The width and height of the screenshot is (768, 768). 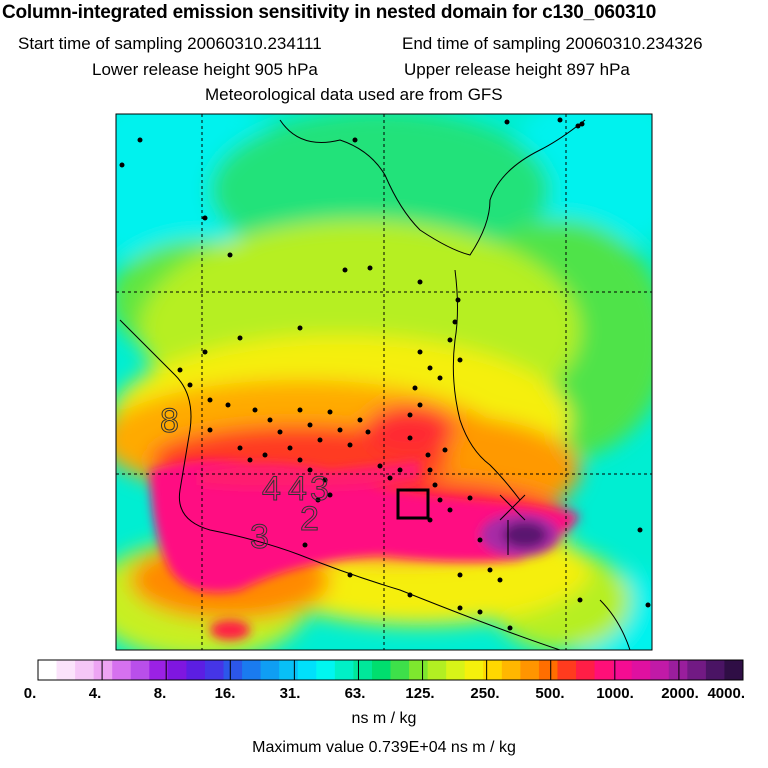 I want to click on colorbar-tick-label: 4000., so click(x=726, y=693).